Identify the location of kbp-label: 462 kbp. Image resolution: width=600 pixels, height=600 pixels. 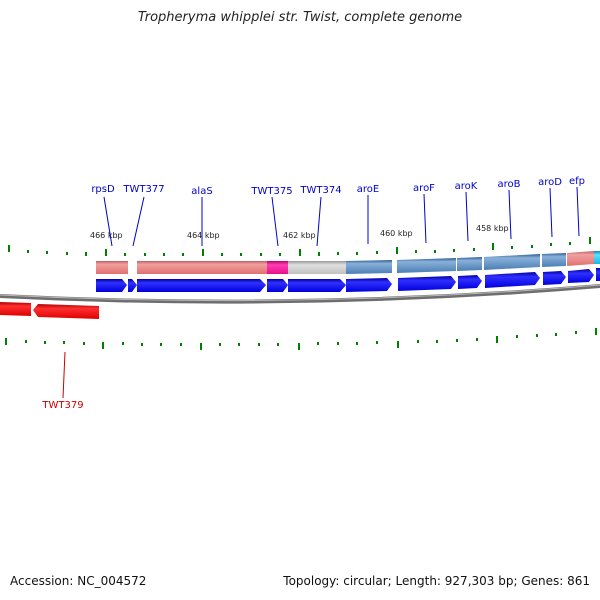
(299, 235).